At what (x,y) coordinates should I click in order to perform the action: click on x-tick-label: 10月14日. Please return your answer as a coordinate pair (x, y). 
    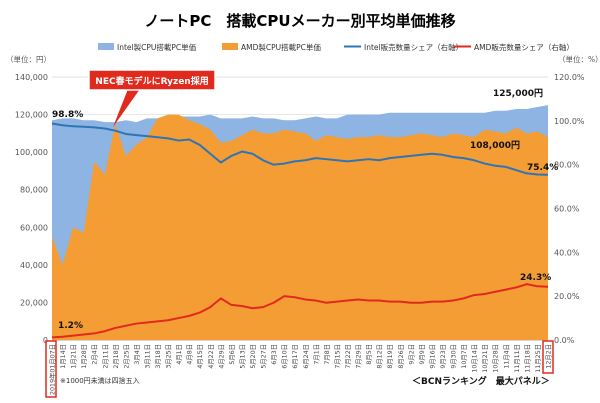
    Looking at the image, I should click on (475, 358).